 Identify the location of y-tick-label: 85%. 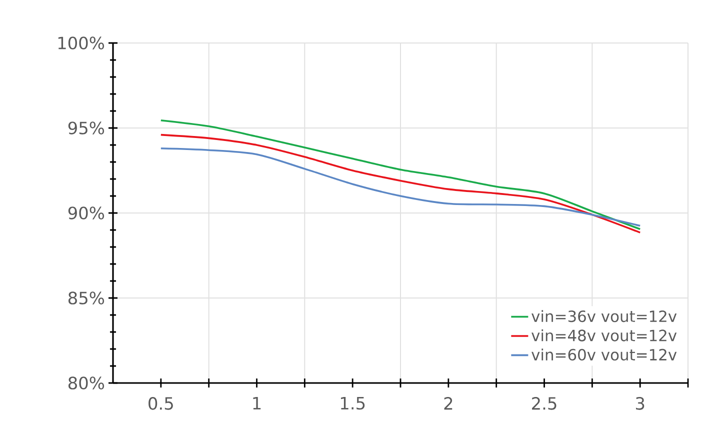
(86, 298).